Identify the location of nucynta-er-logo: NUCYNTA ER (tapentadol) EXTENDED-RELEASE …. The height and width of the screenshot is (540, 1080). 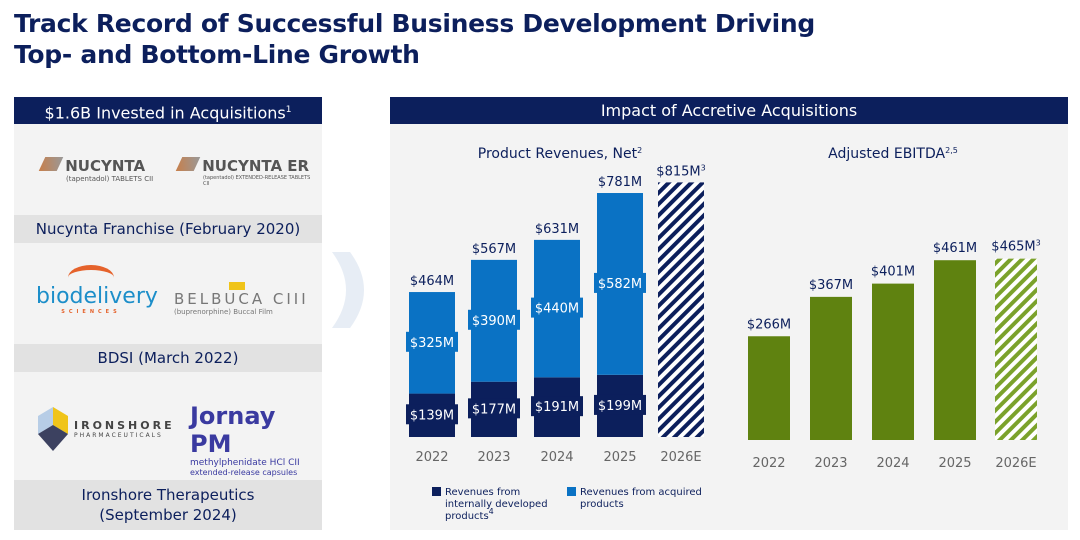
(244, 172).